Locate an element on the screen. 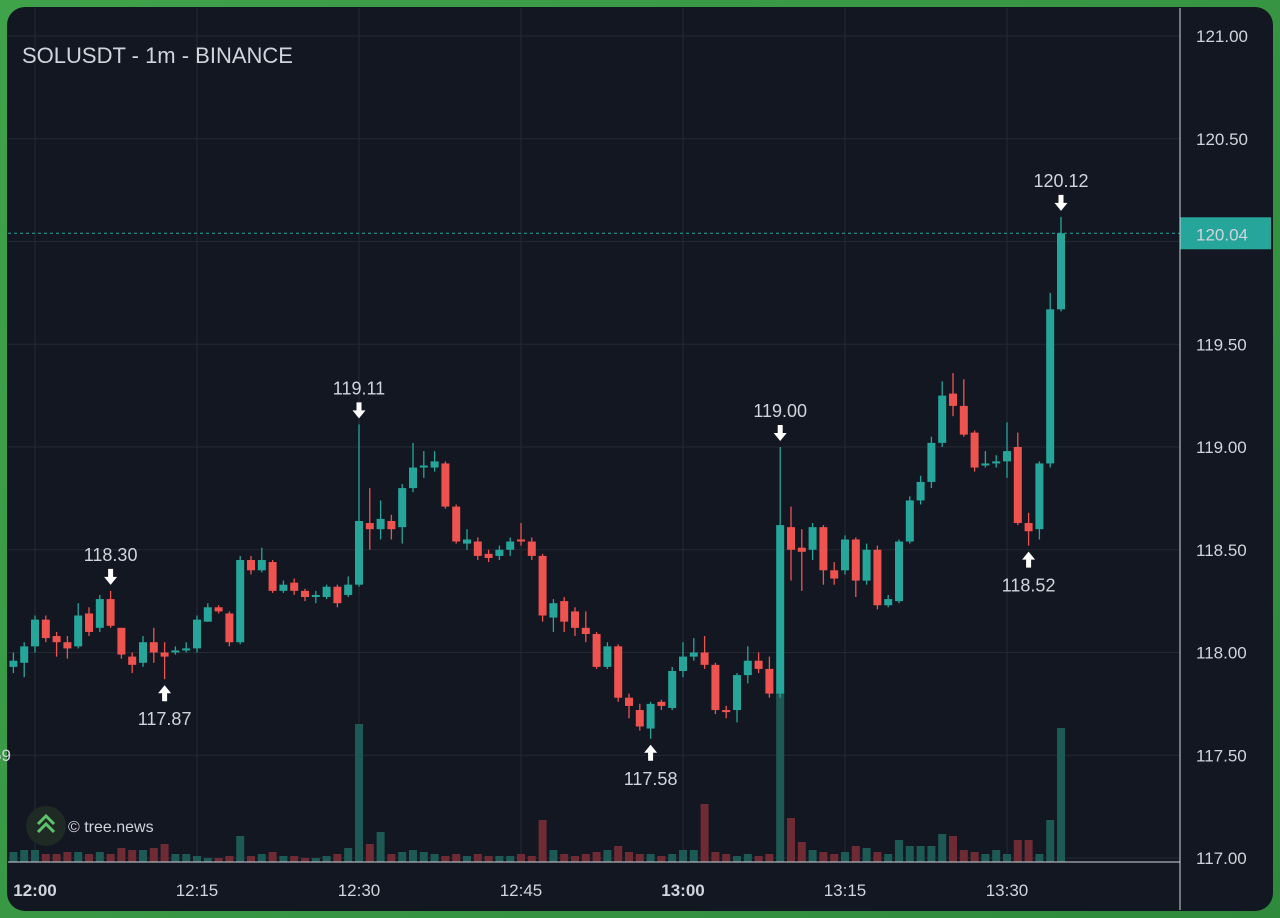  annotation-label: 120.12 is located at coordinates (1060, 181).